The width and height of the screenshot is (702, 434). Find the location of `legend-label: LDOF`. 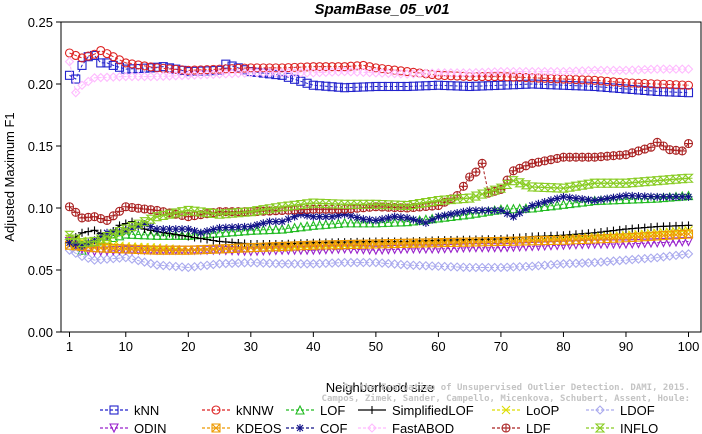

legend-label: LDOF is located at coordinates (637, 410).